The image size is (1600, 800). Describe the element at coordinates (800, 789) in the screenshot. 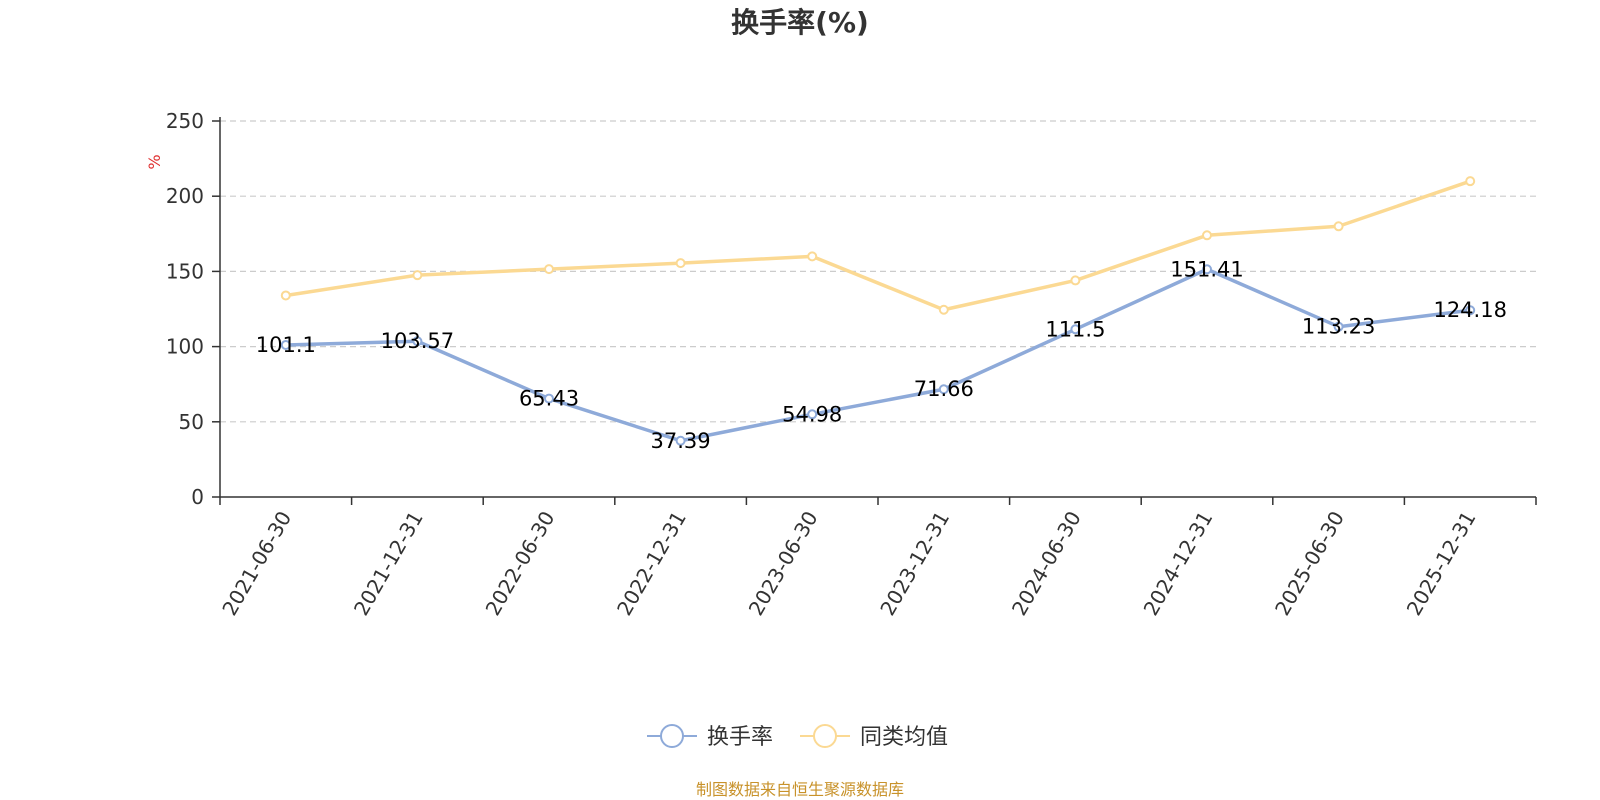

I see `source-note: 制图数据来自恒生聚源数据库` at that location.